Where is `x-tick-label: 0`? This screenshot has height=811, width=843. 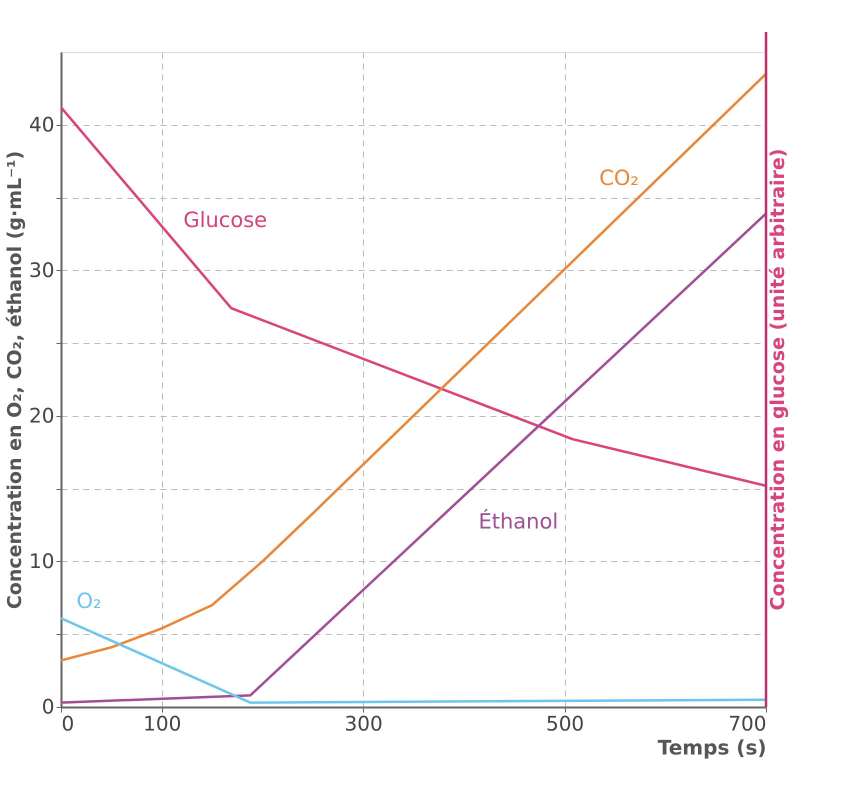 x-tick-label: 0 is located at coordinates (68, 724).